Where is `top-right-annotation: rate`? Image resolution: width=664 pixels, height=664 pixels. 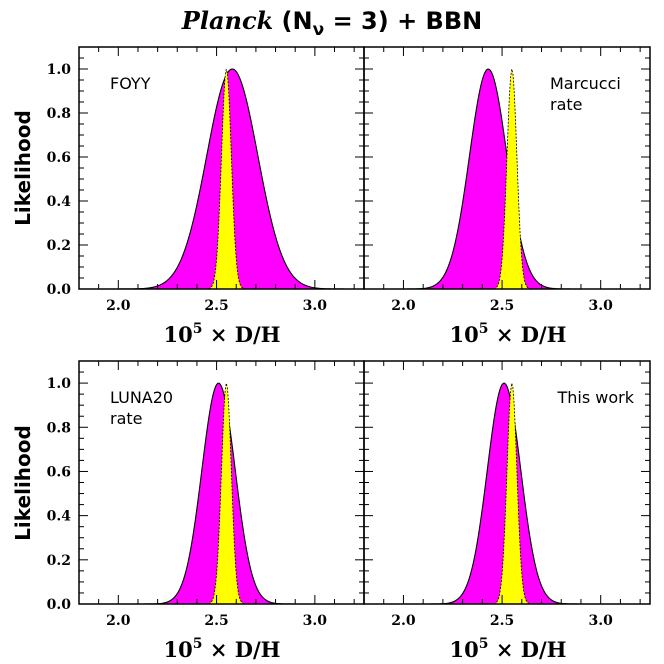 top-right-annotation: rate is located at coordinates (566, 104).